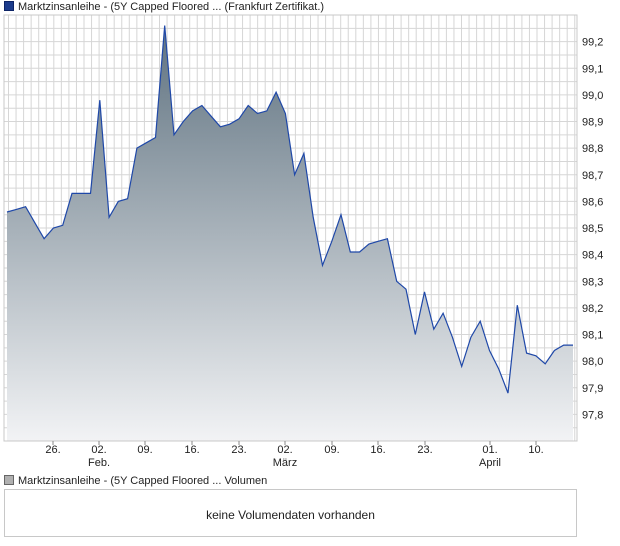 The height and width of the screenshot is (546, 620). What do you see at coordinates (9, 6) in the screenshot?
I see `price-legend-swatch` at bounding box center [9, 6].